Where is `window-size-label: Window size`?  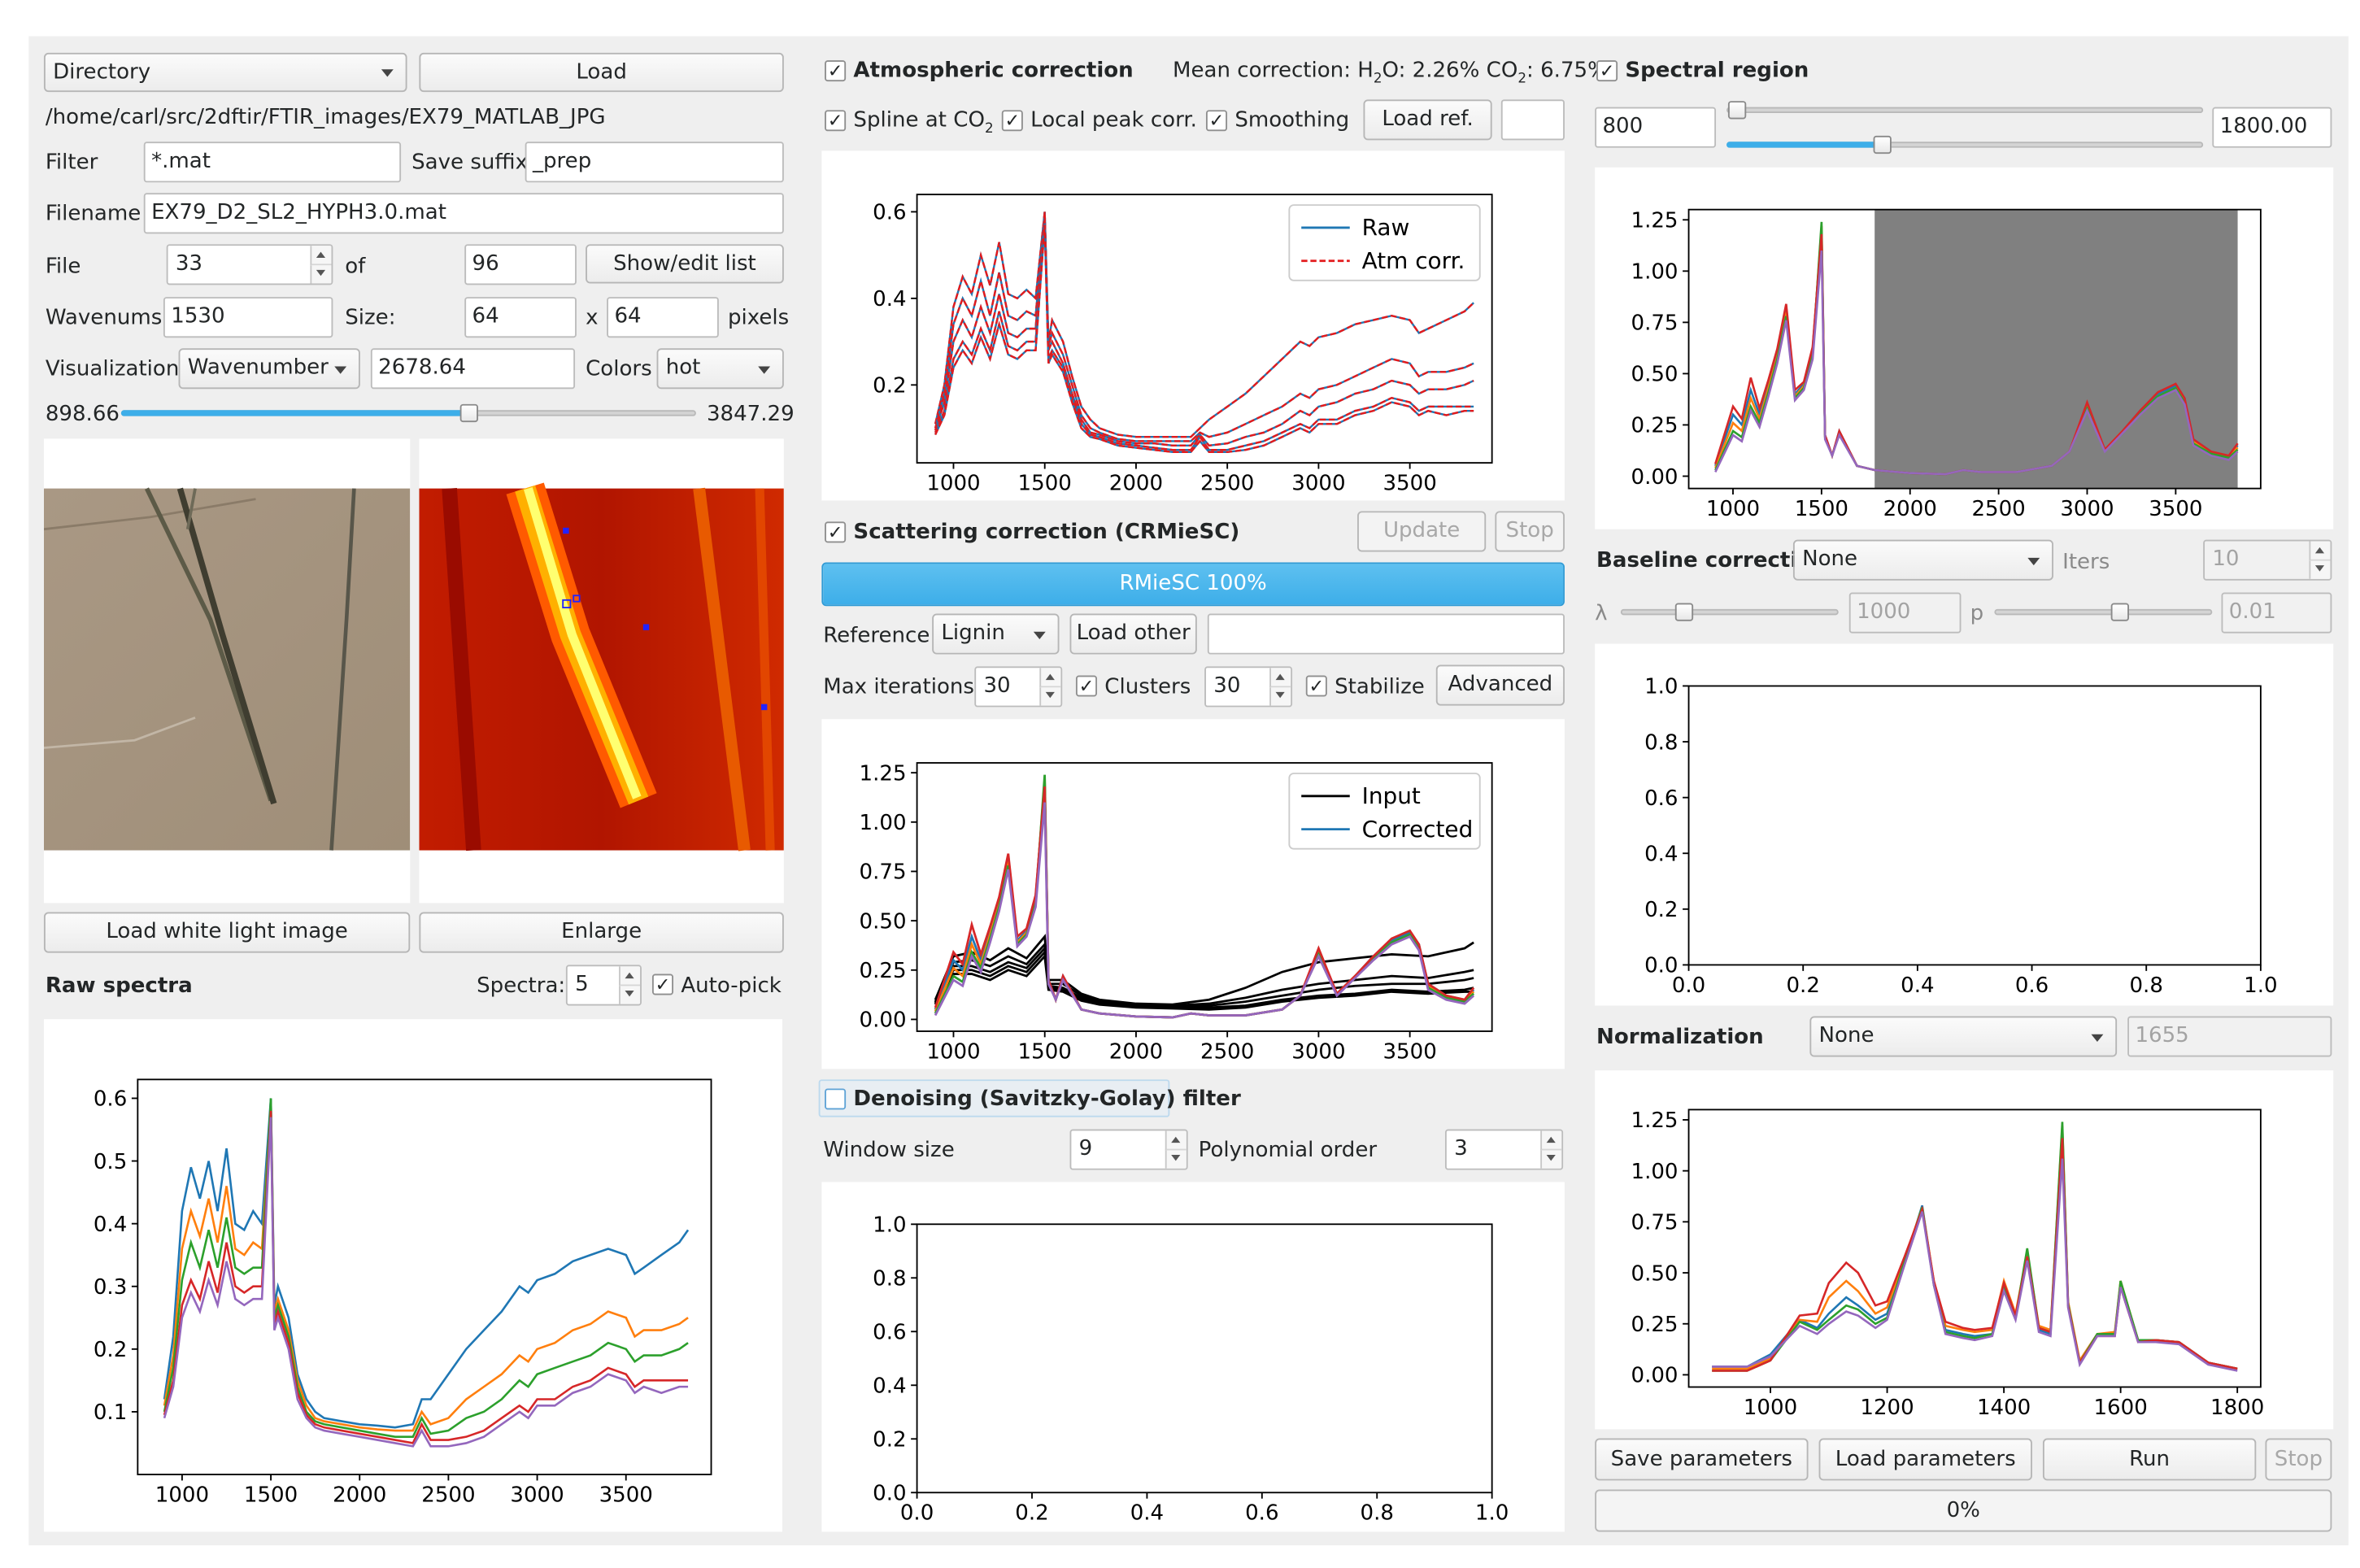
window-size-label: Window size is located at coordinates (889, 1150).